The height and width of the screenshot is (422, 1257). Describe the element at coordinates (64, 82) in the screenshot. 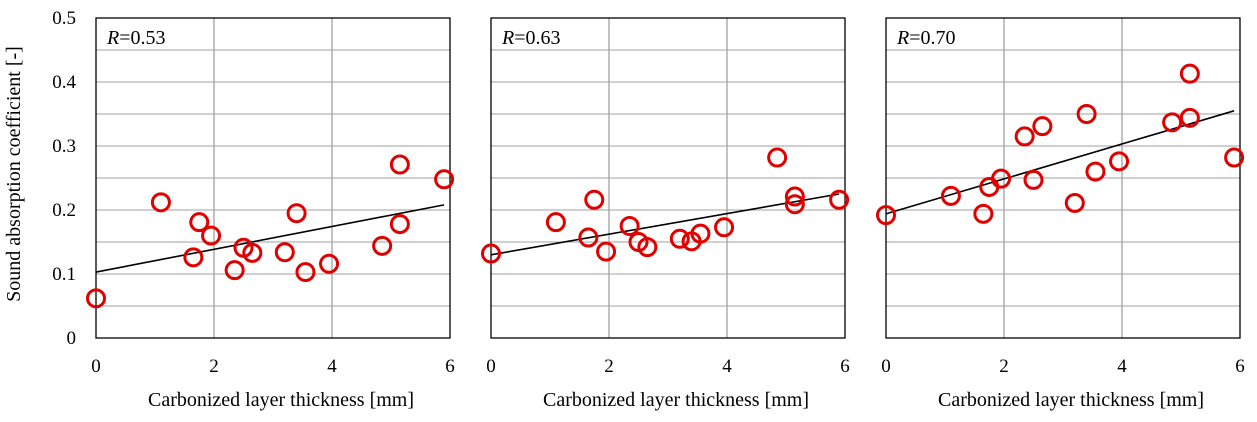

I see `y-tick-label: 0.4` at that location.